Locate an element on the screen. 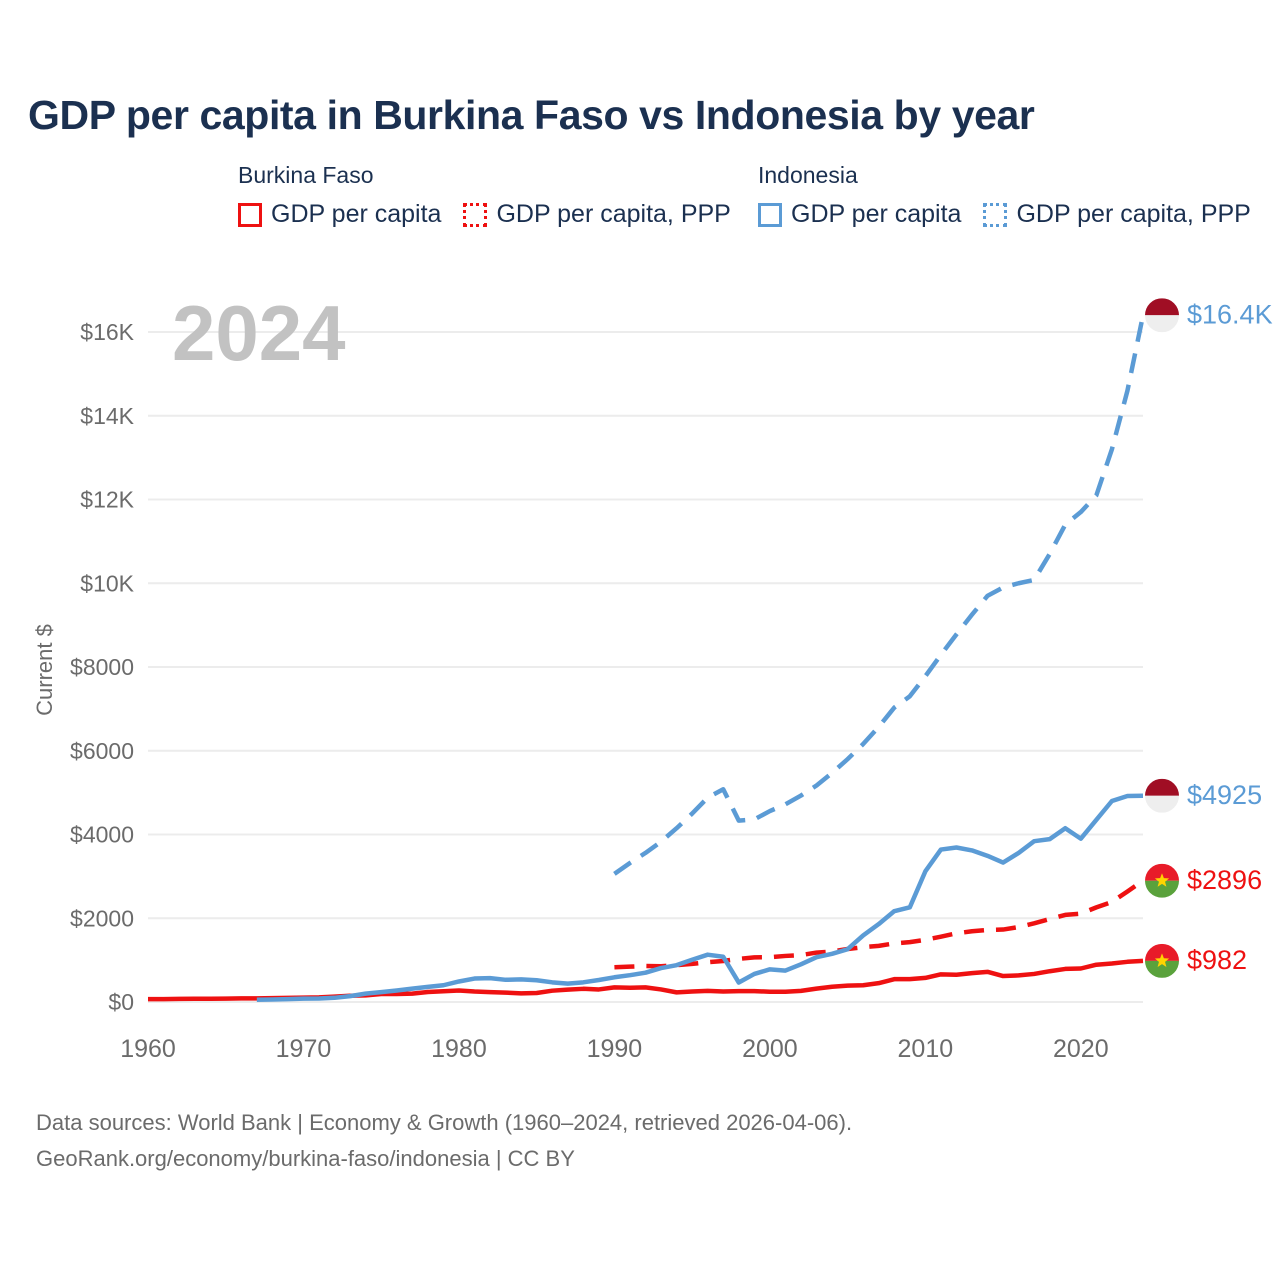 The width and height of the screenshot is (1280, 1280). x-axis-tick-labels: 1960 1970 1980 1990 2000 2010 2020 is located at coordinates (614, 1049).